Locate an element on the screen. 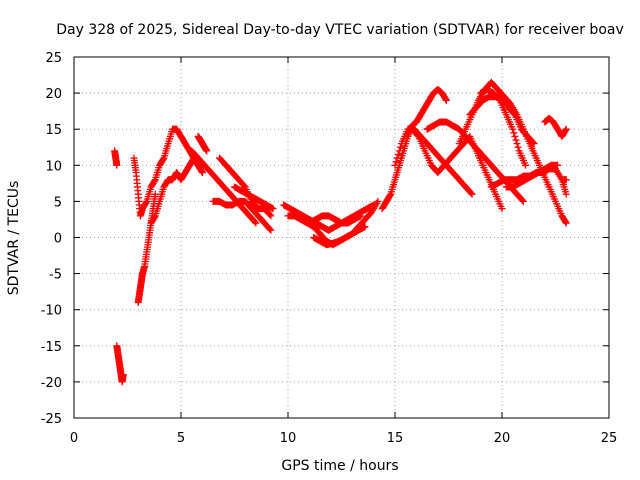  y-tick-label: -20 is located at coordinates (51, 383).